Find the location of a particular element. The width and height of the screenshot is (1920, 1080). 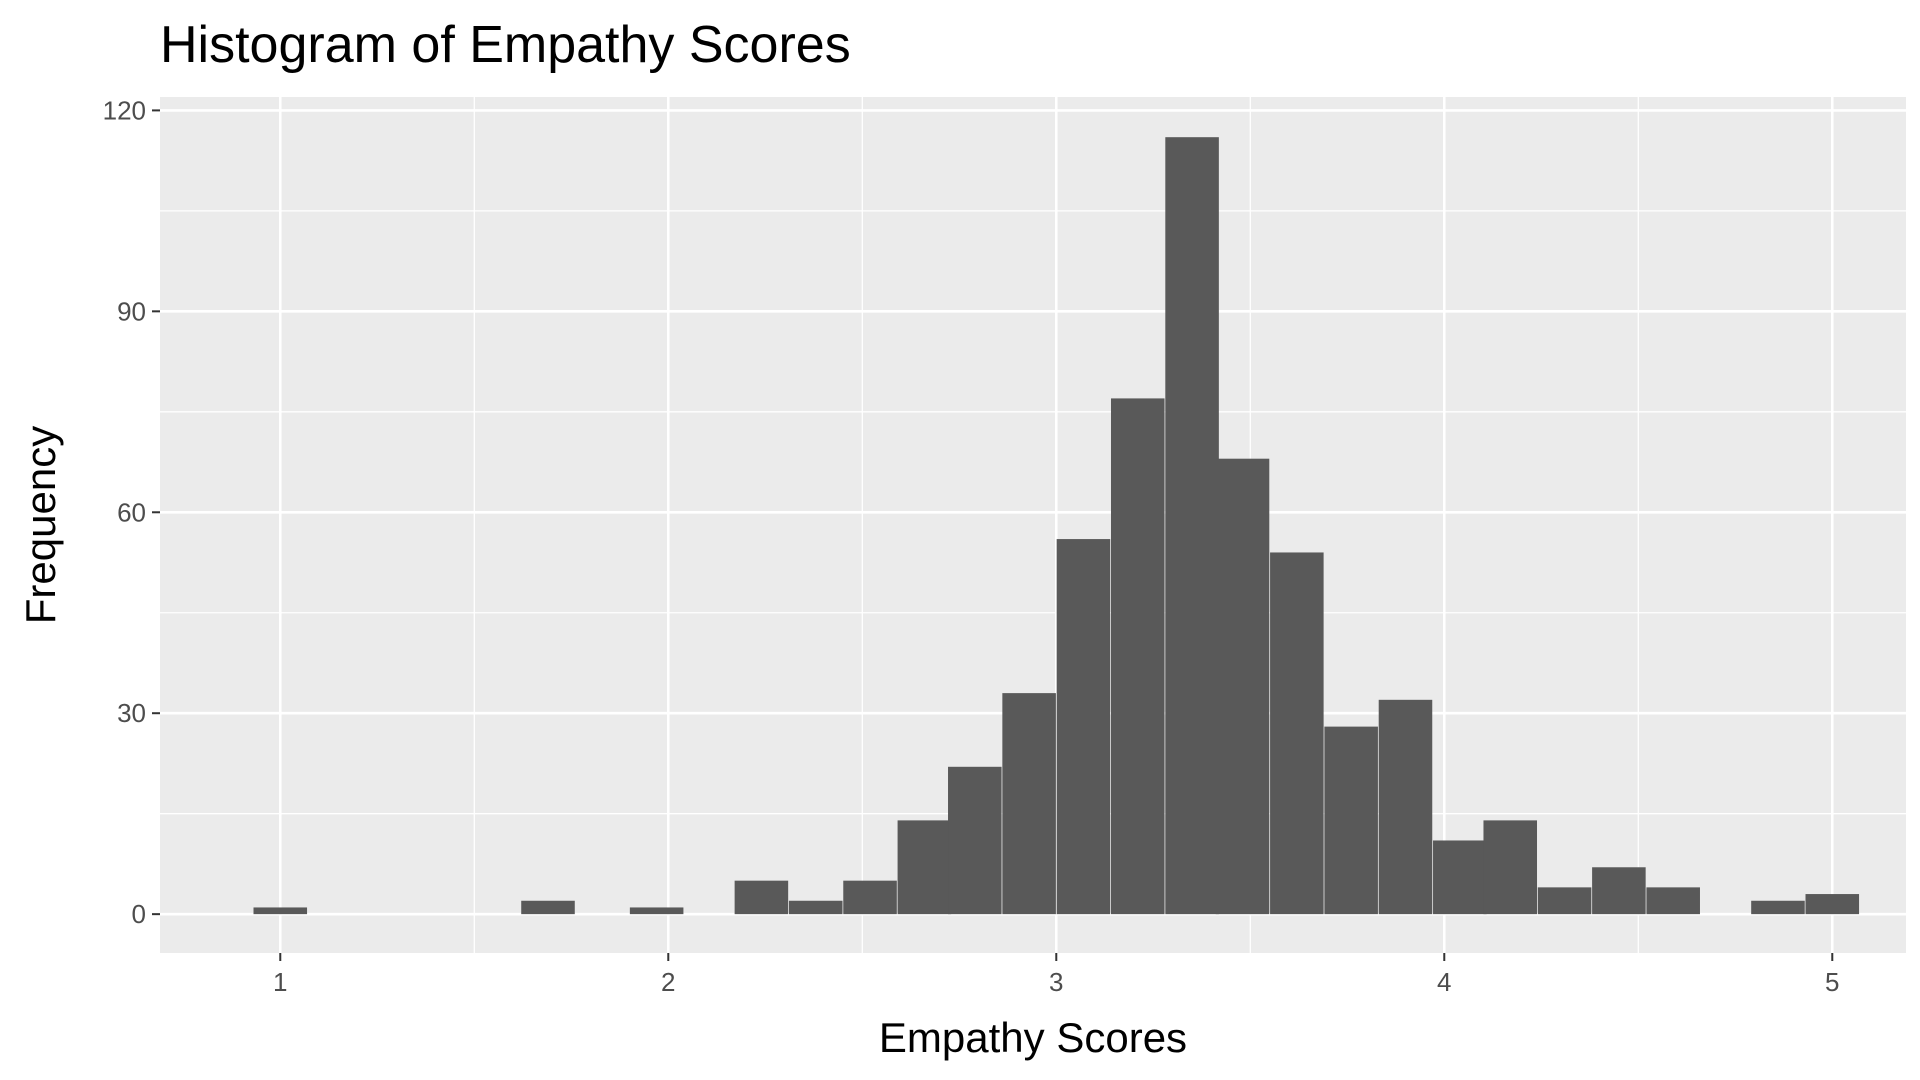

y-tick-label: 0 is located at coordinates (139, 914).